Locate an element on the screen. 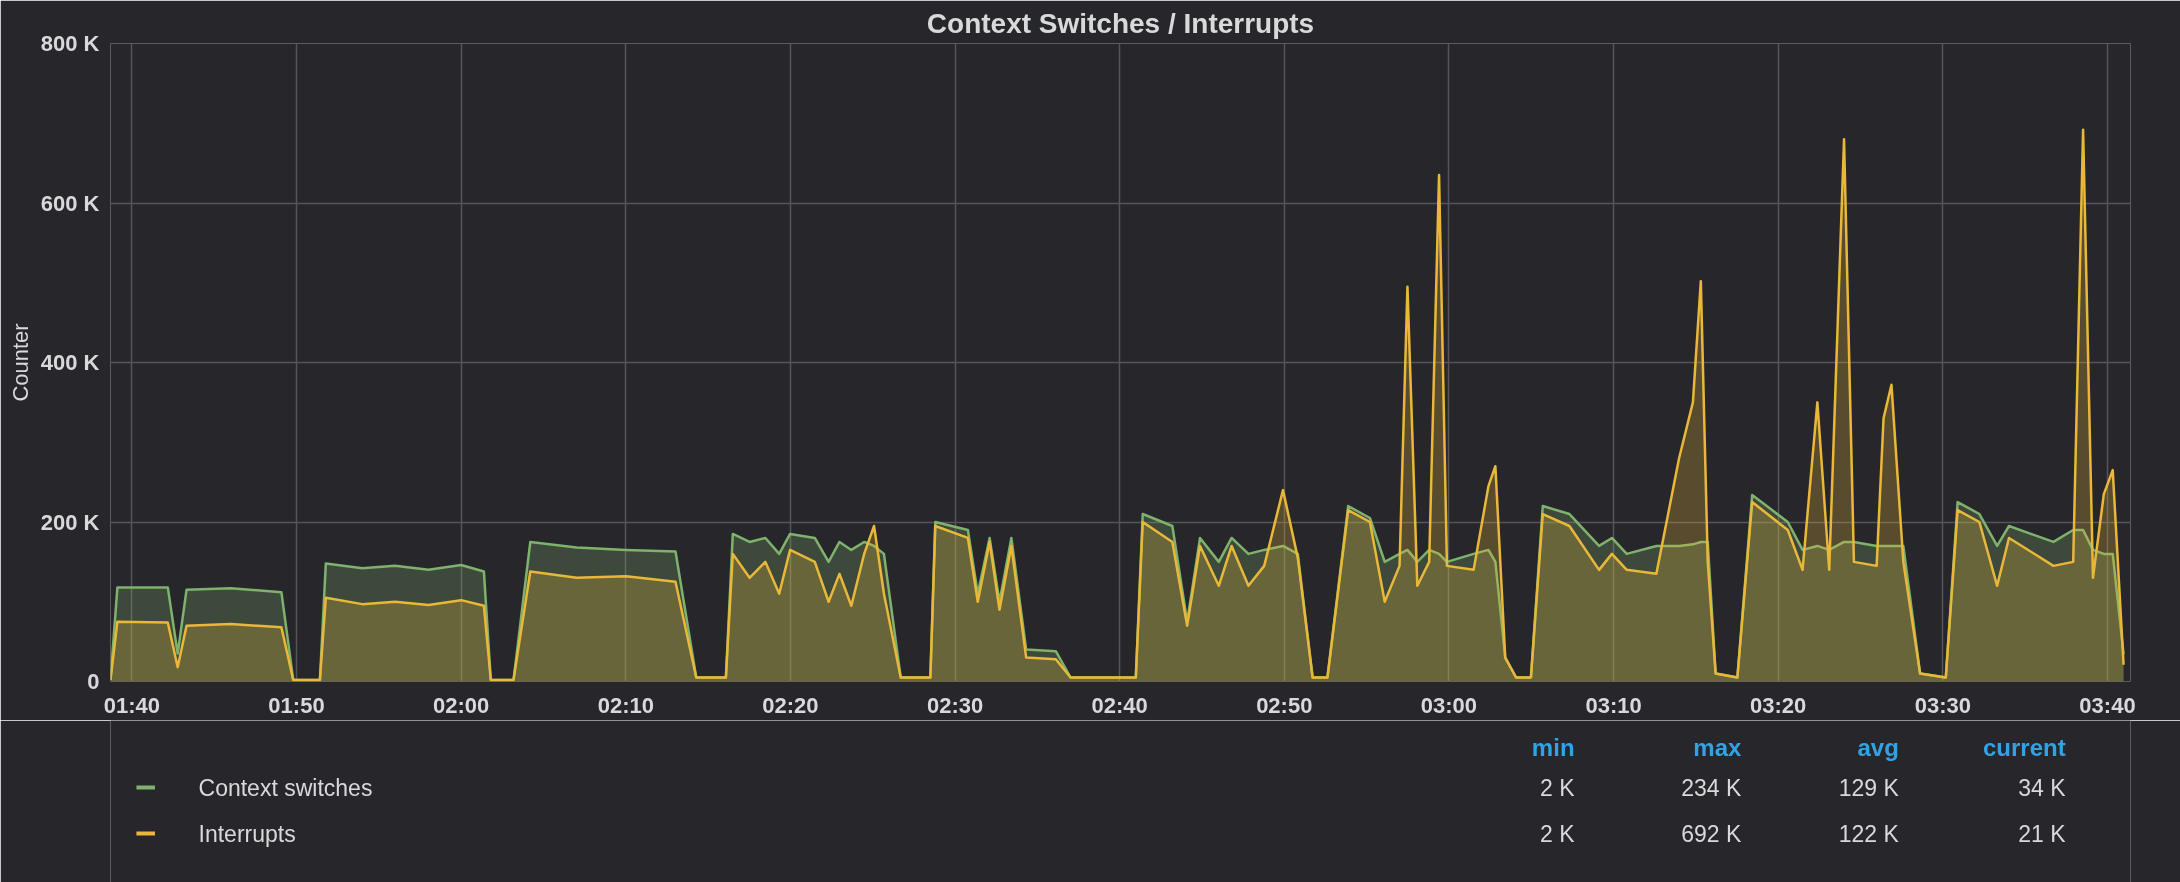 The height and width of the screenshot is (882, 2180). x-tick-label: 01:50 is located at coordinates (296, 705).